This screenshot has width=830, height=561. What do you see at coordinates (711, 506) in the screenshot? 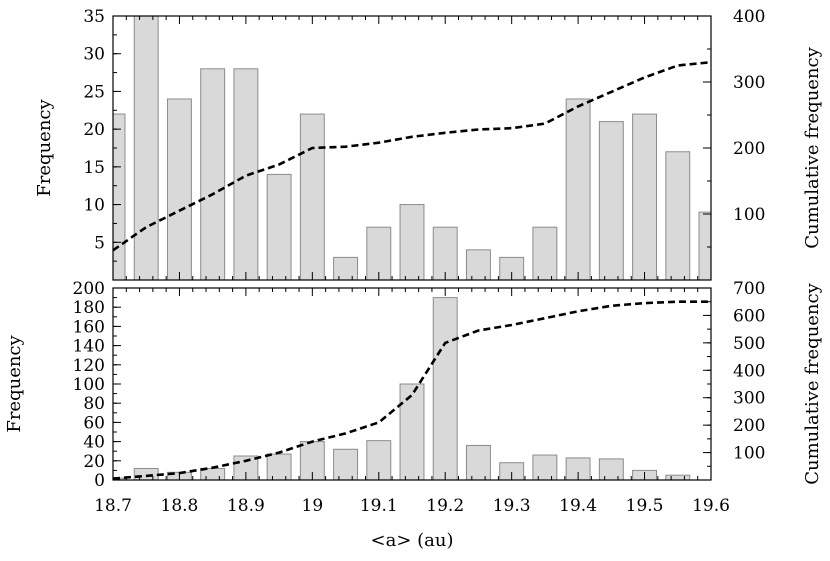
I see `x-tick-label: 19.6` at bounding box center [711, 506].